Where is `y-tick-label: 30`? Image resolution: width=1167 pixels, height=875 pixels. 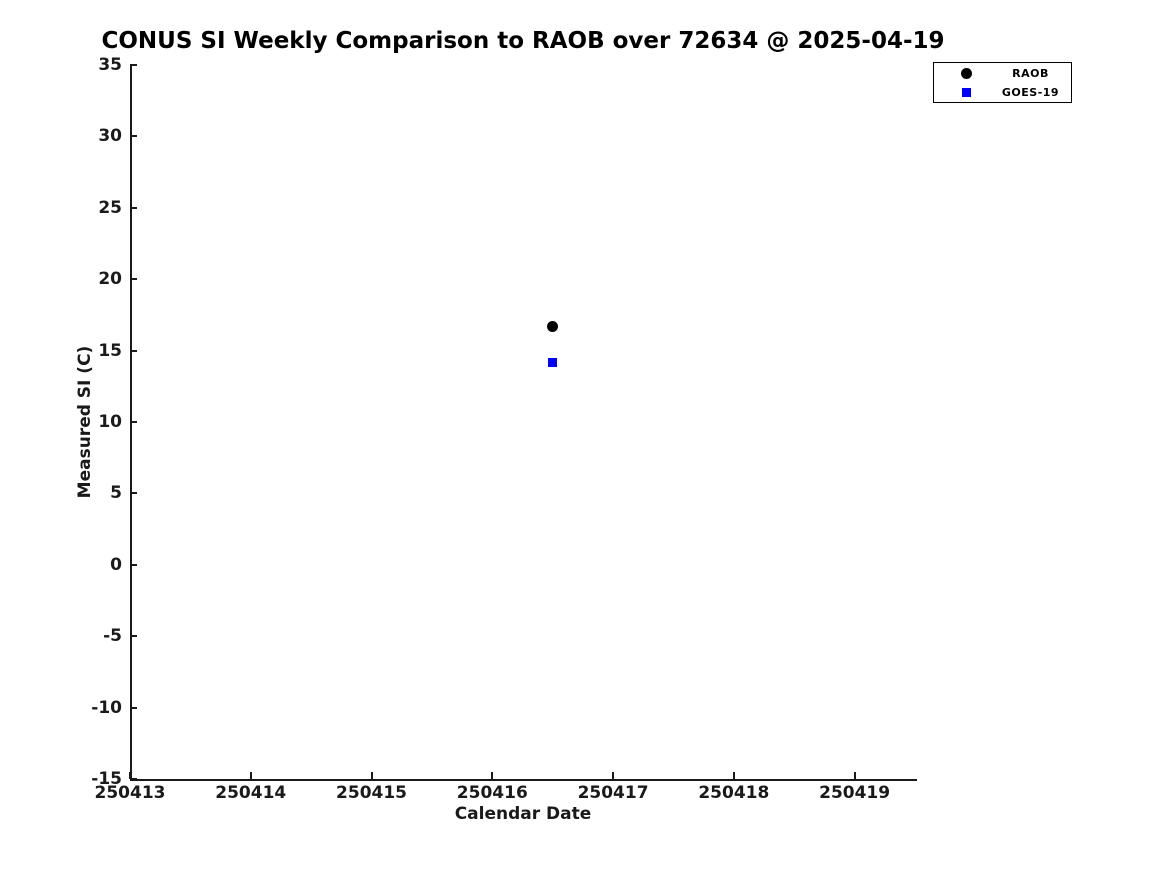 y-tick-label: 30 is located at coordinates (110, 136).